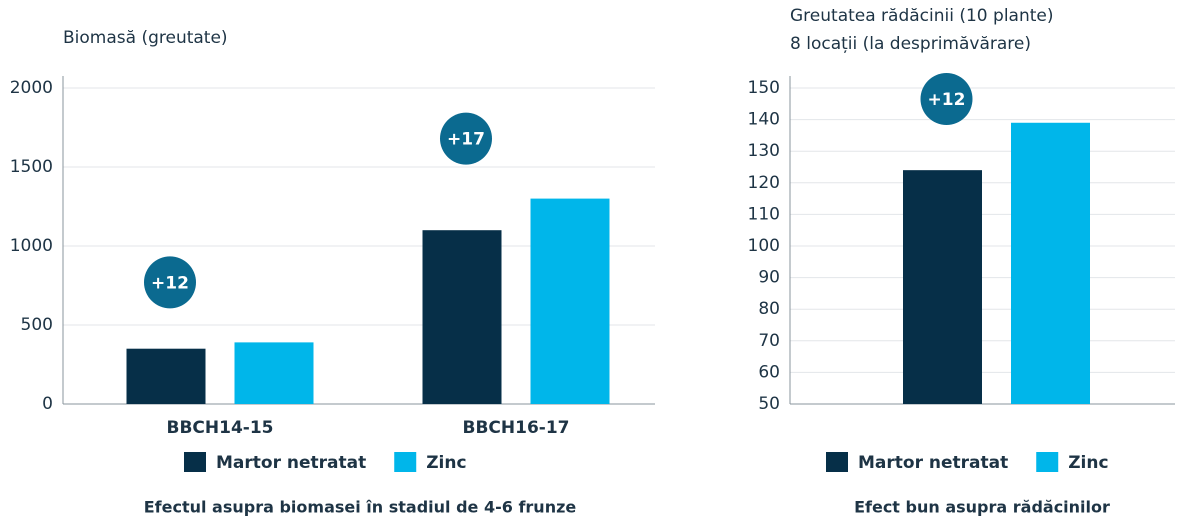  I want to click on y-tick-label: 2000, so click(31, 88).